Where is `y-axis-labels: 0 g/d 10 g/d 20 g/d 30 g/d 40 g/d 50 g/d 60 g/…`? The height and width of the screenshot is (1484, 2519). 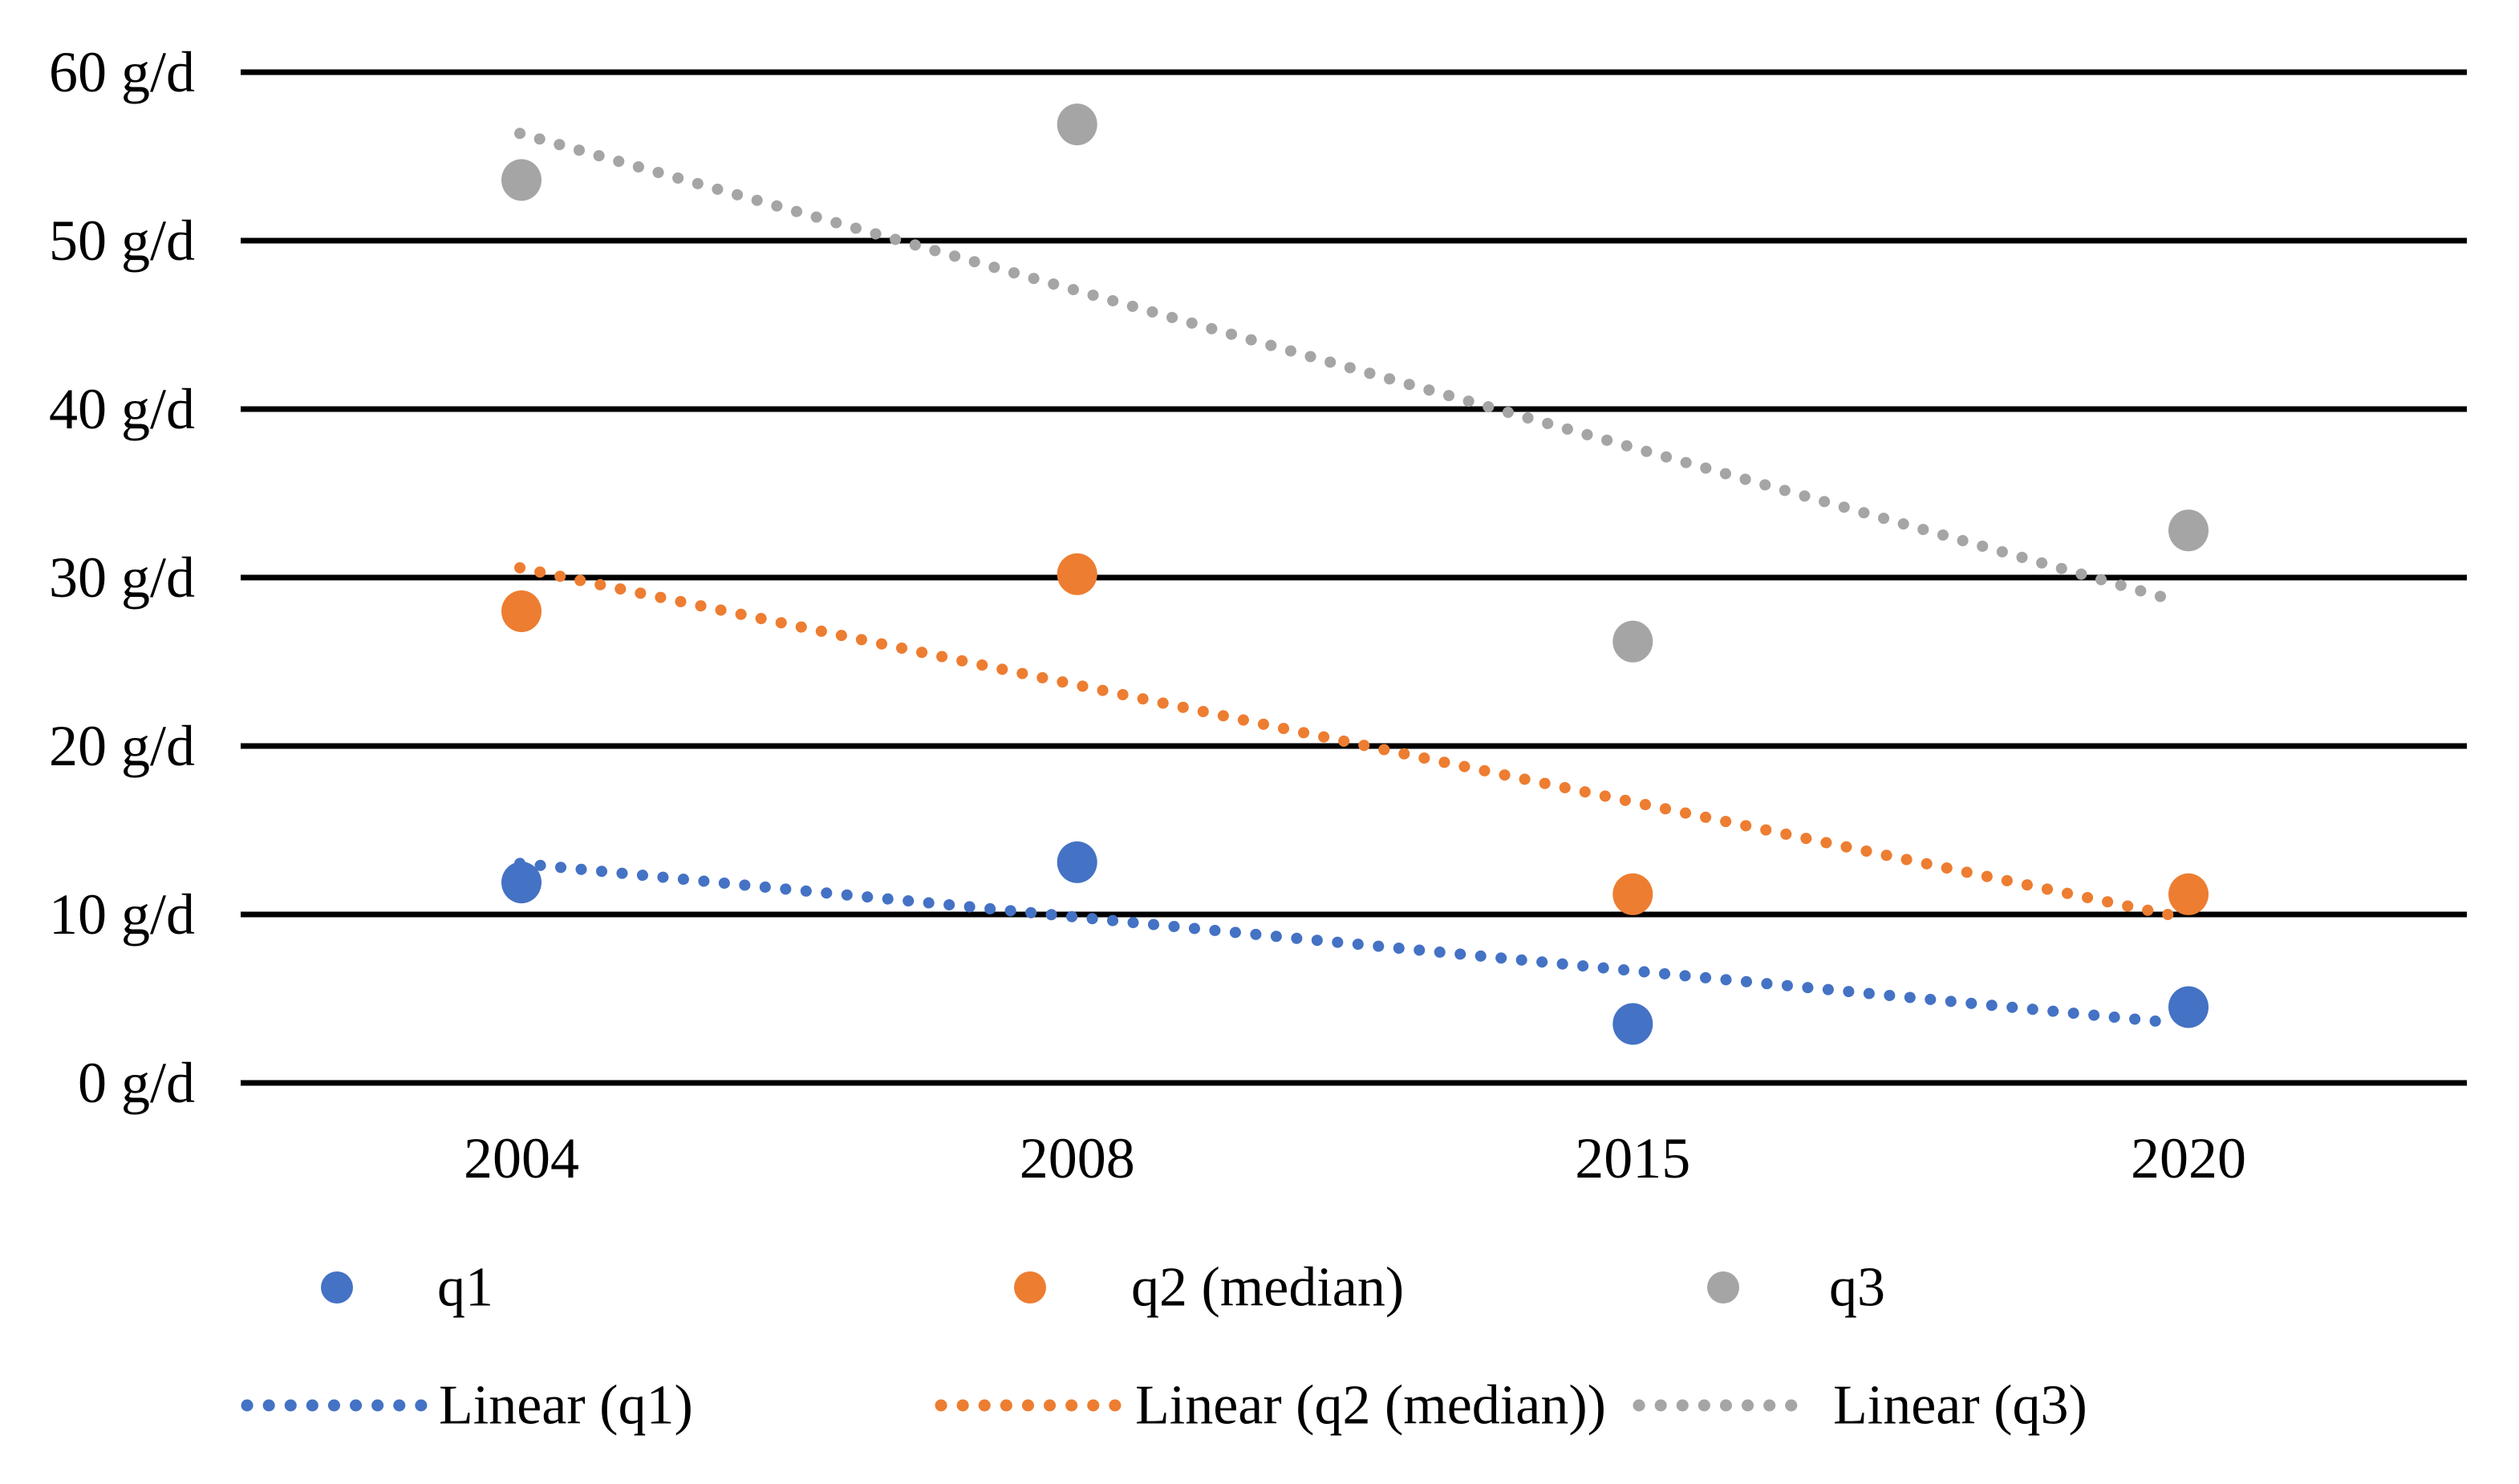 y-axis-labels: 0 g/d 10 g/d 20 g/d 30 g/d 40 g/d 50 g/d 60 g/… is located at coordinates (122, 577).